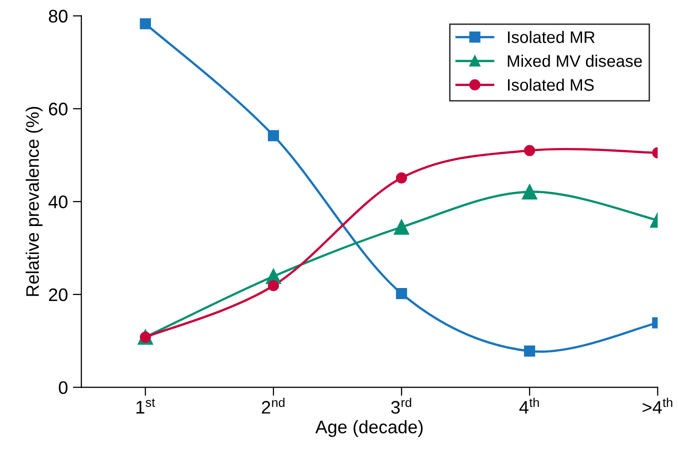 The width and height of the screenshot is (678, 453). Describe the element at coordinates (273, 406) in the screenshot. I see `x-tick-label: 2$^{nd}$` at that location.